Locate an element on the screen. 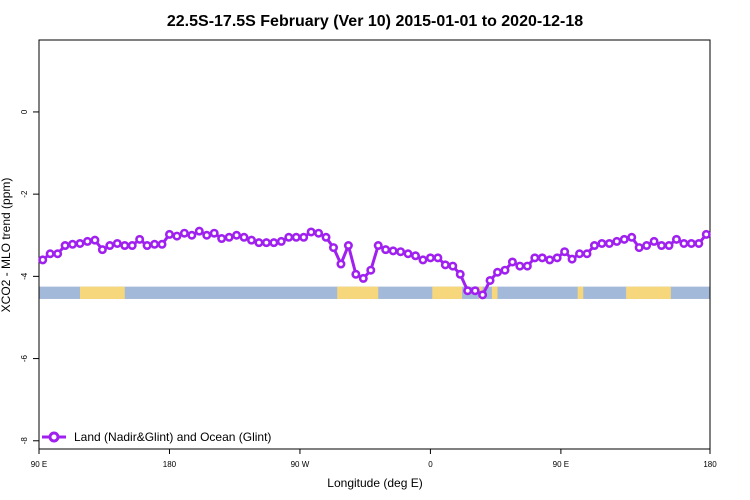  y-tick-label: 0 is located at coordinates (24, 111).